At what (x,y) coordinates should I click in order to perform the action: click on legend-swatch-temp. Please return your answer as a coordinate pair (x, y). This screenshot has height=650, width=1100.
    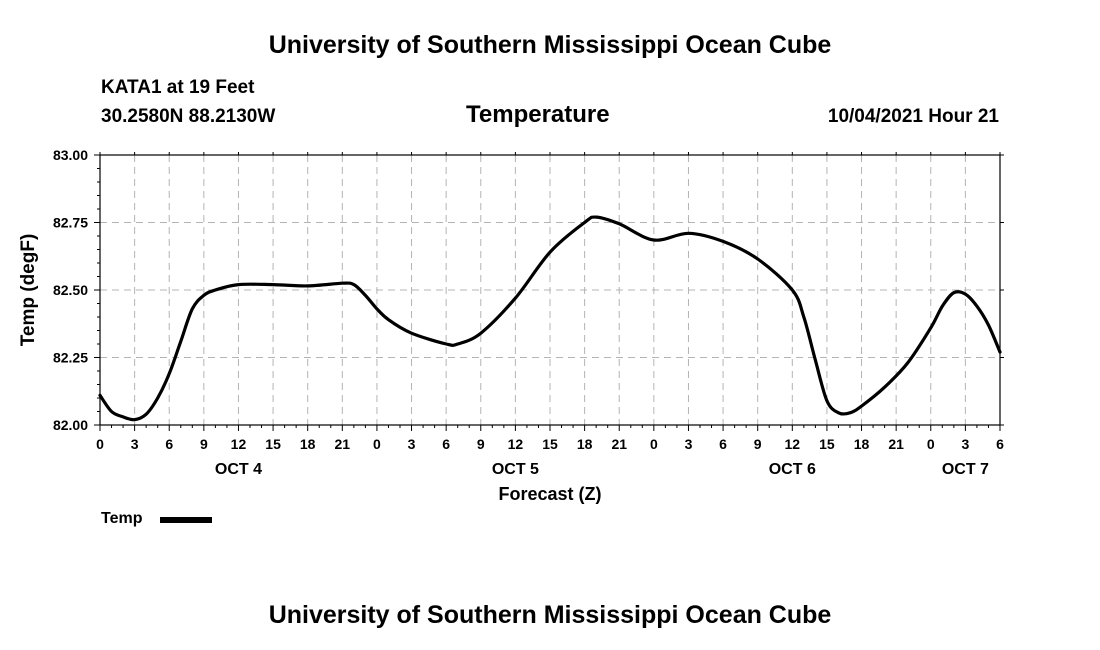
    Looking at the image, I should click on (186, 520).